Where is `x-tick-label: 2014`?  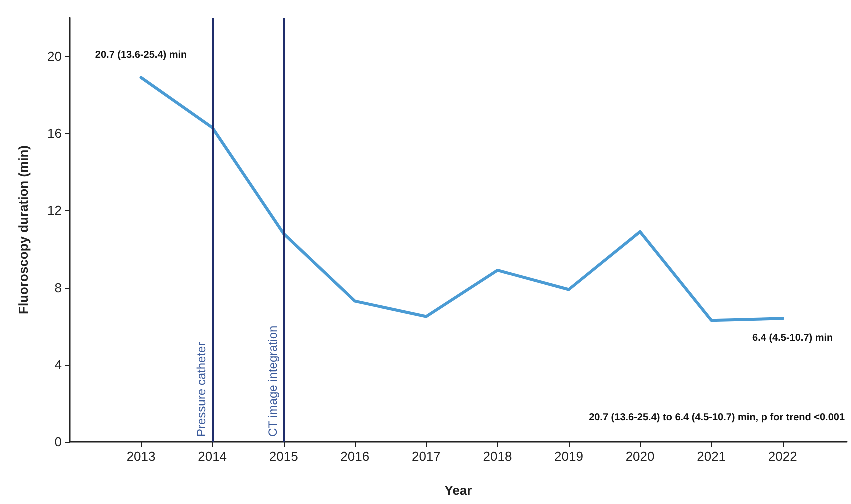 x-tick-label: 2014 is located at coordinates (213, 456).